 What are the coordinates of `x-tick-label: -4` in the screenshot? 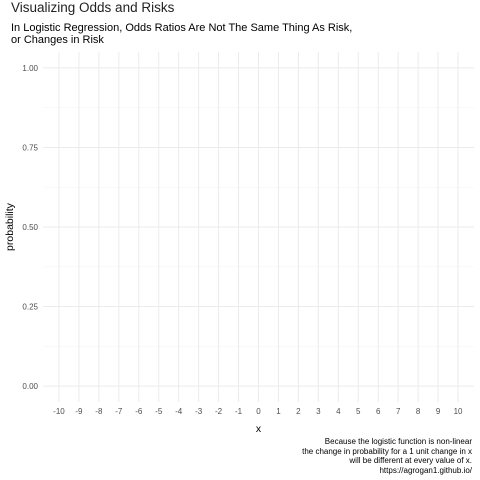 It's located at (179, 411).